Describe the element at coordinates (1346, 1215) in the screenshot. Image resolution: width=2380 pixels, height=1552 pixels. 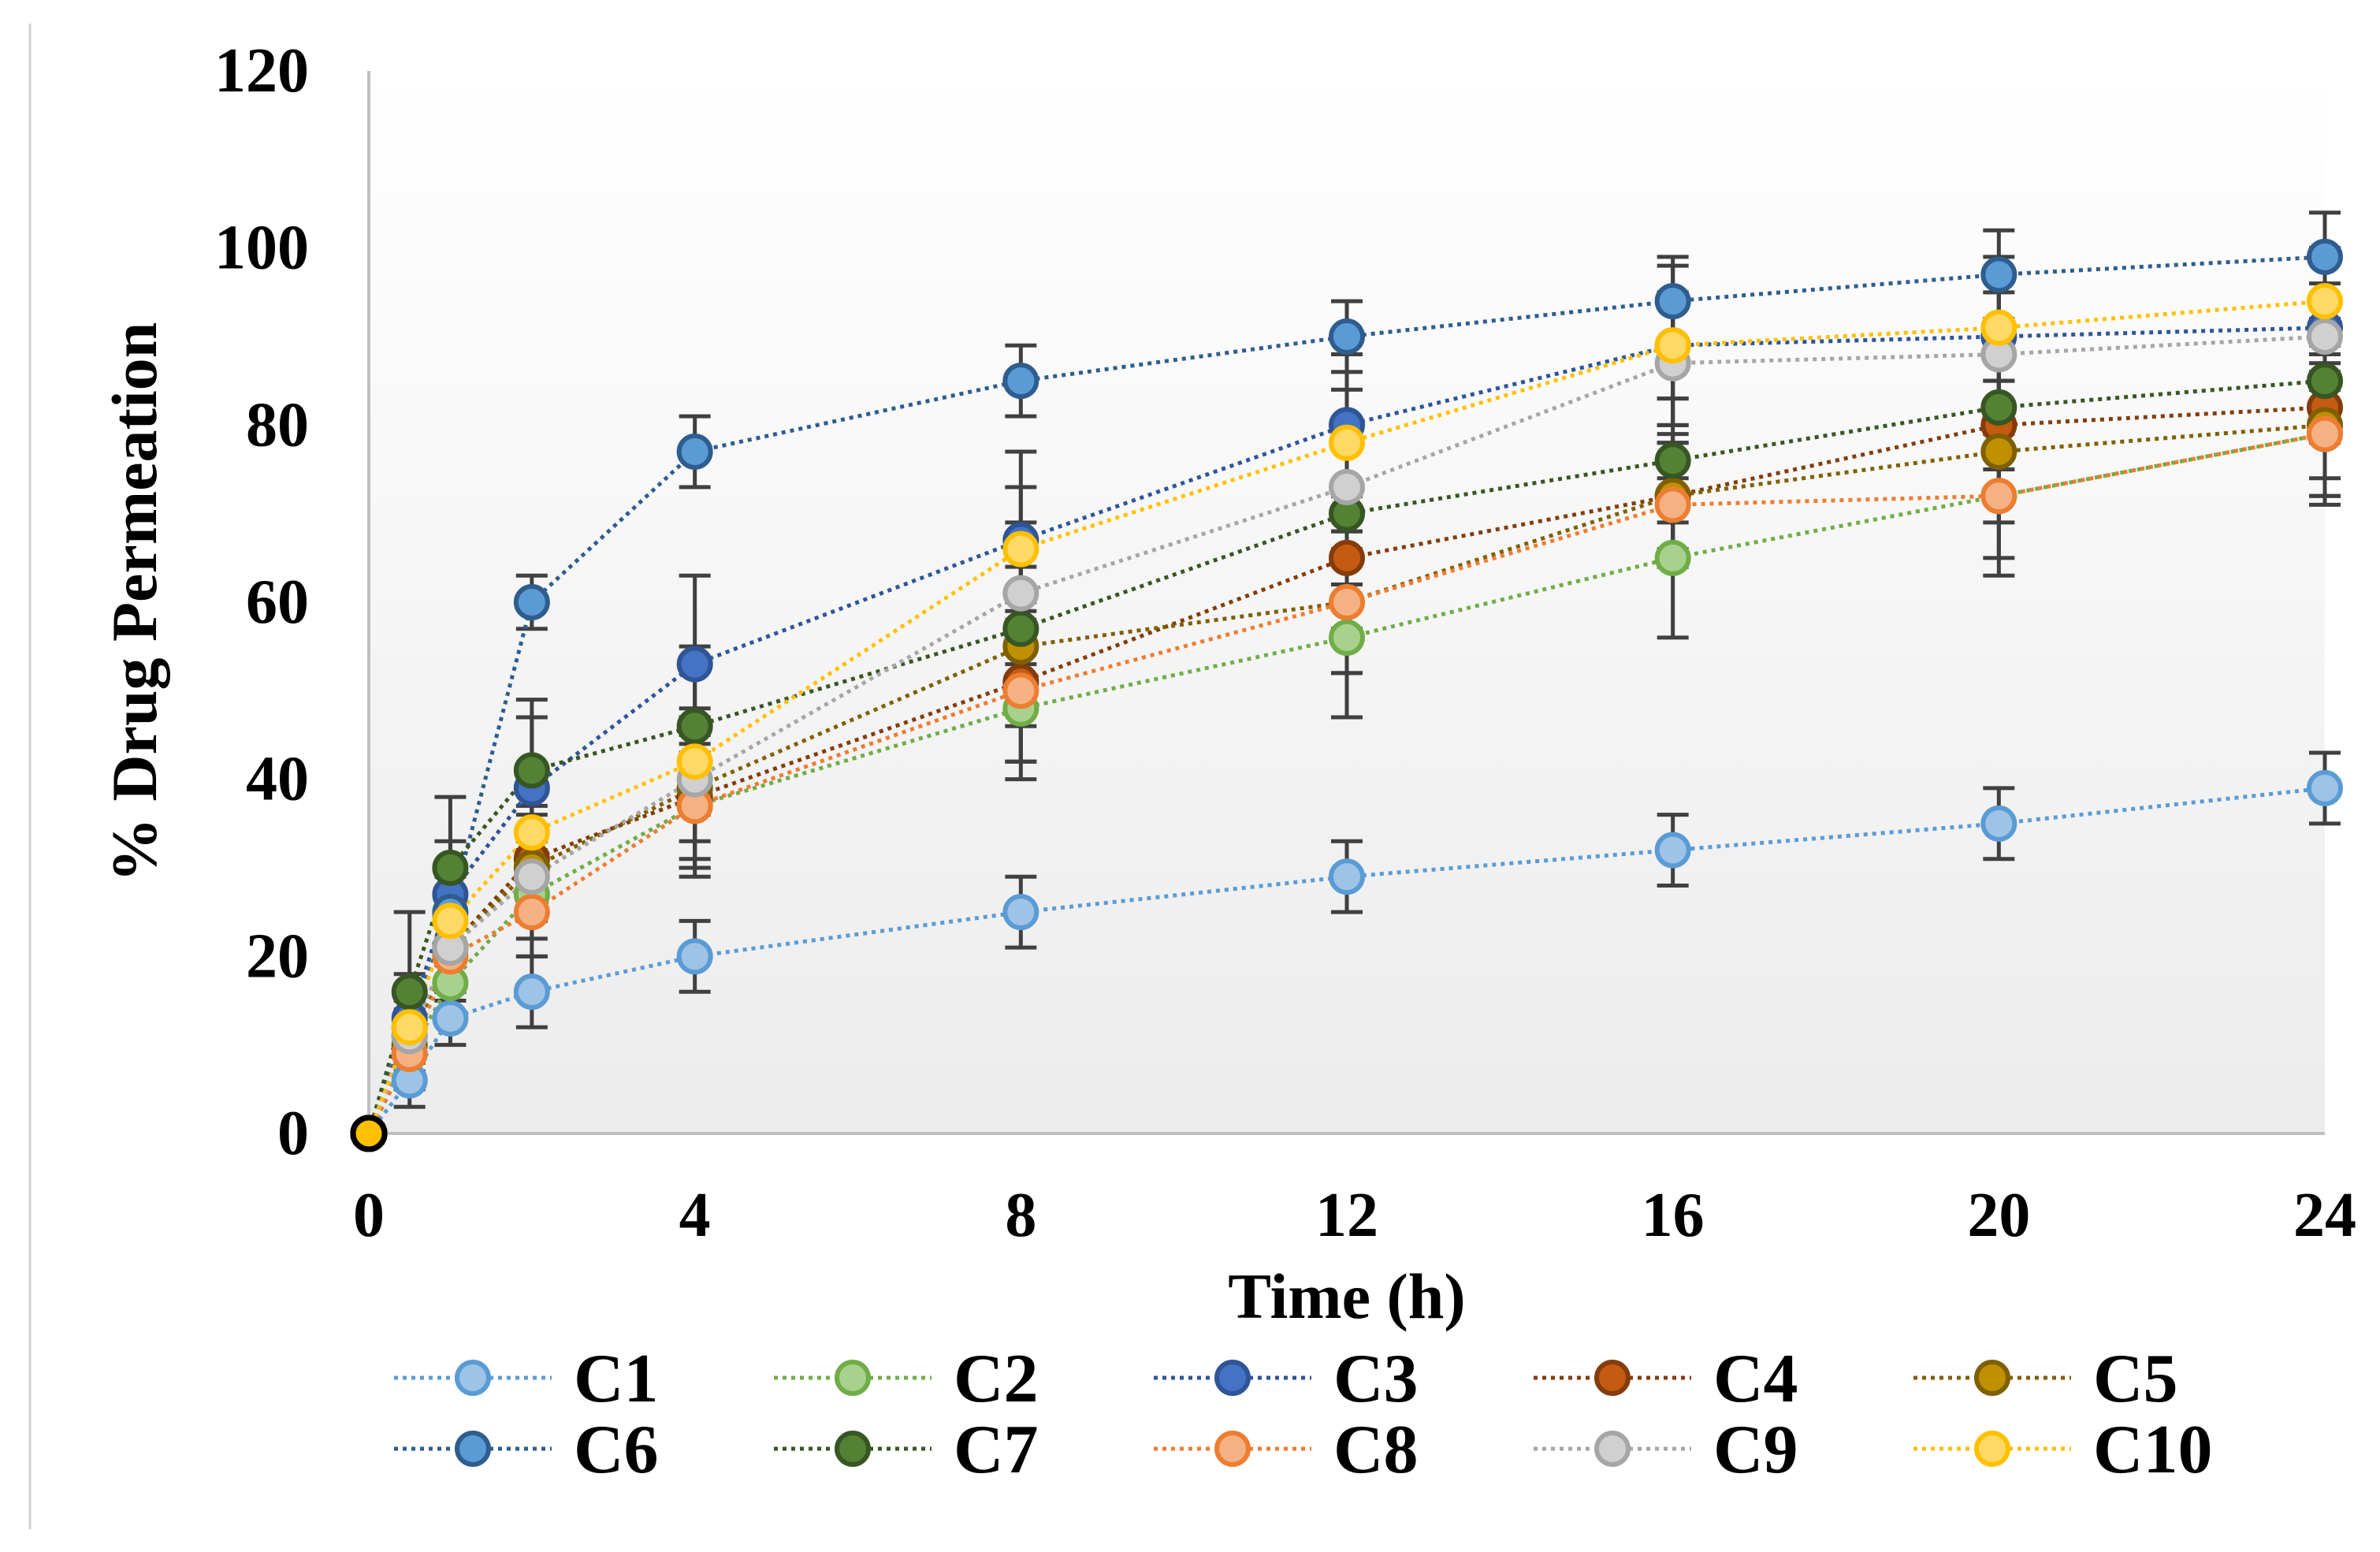
I see `x-tick-label: 12` at that location.